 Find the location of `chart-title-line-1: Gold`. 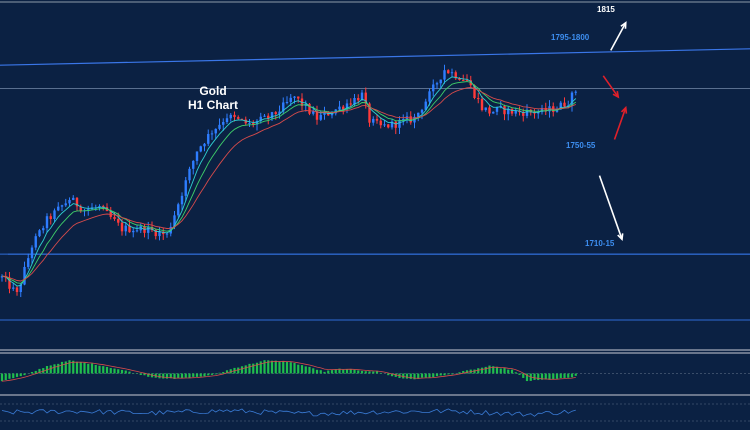

chart-title-line-1: Gold is located at coordinates (212, 91).